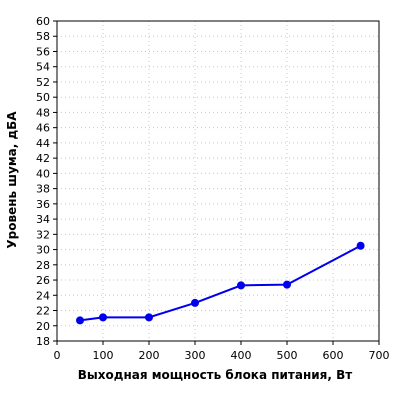  Describe the element at coordinates (222, 351) in the screenshot. I see `x-axis: 0 100 200 300 400 500 600 700` at that location.